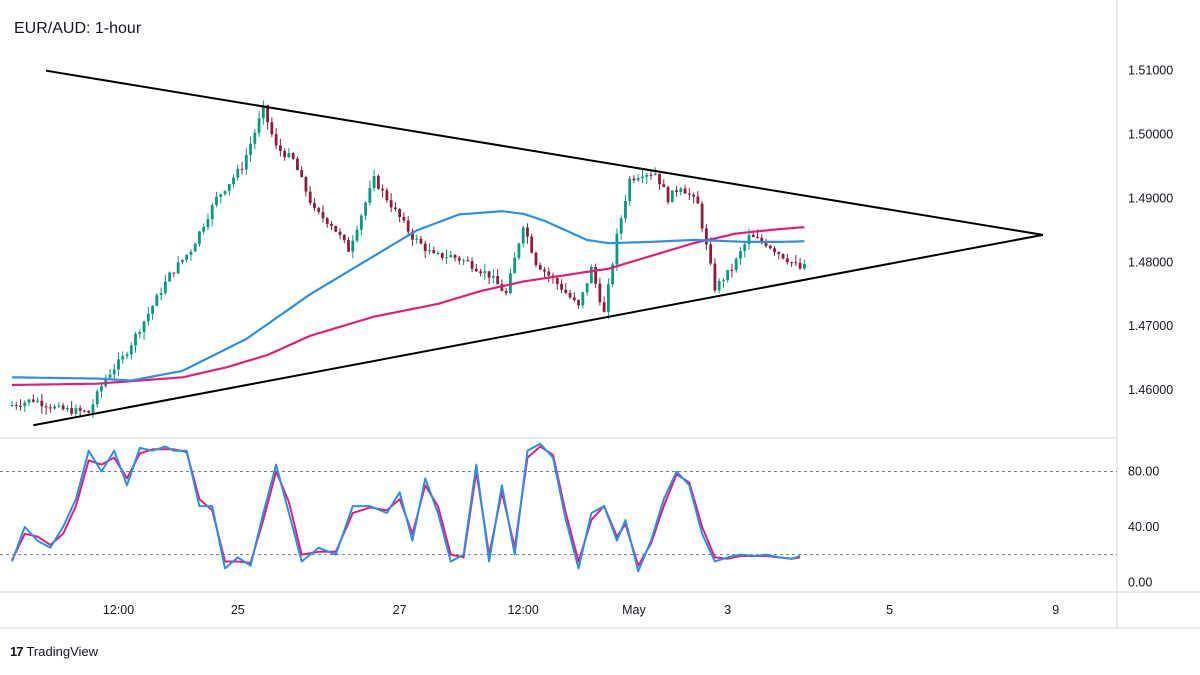 This screenshot has width=1200, height=675. What do you see at coordinates (400, 610) in the screenshot?
I see `time-tick-label: 27` at bounding box center [400, 610].